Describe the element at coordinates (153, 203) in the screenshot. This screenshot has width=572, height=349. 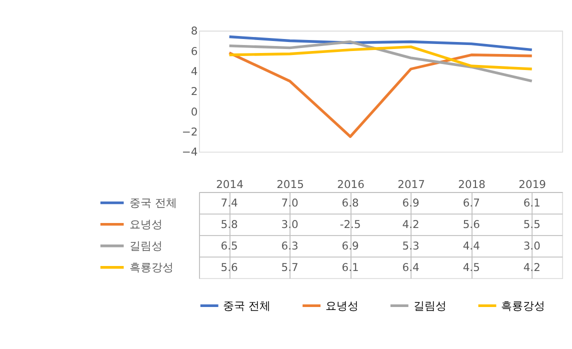
I see `legend-label: 중국 전체` at that location.